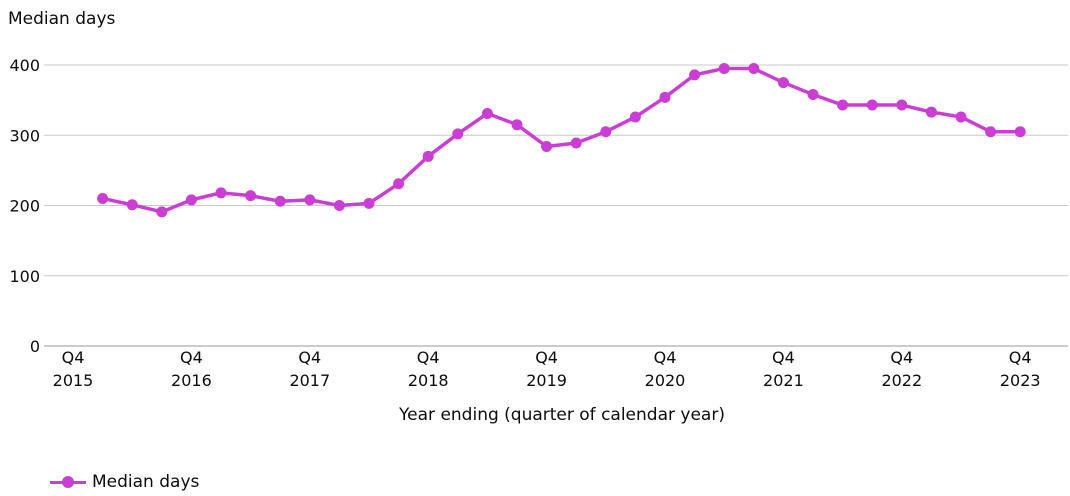 Image resolution: width=1070 pixels, height=496 pixels. What do you see at coordinates (309, 357) in the screenshot?
I see `x-tick-q-2017: Q4` at bounding box center [309, 357].